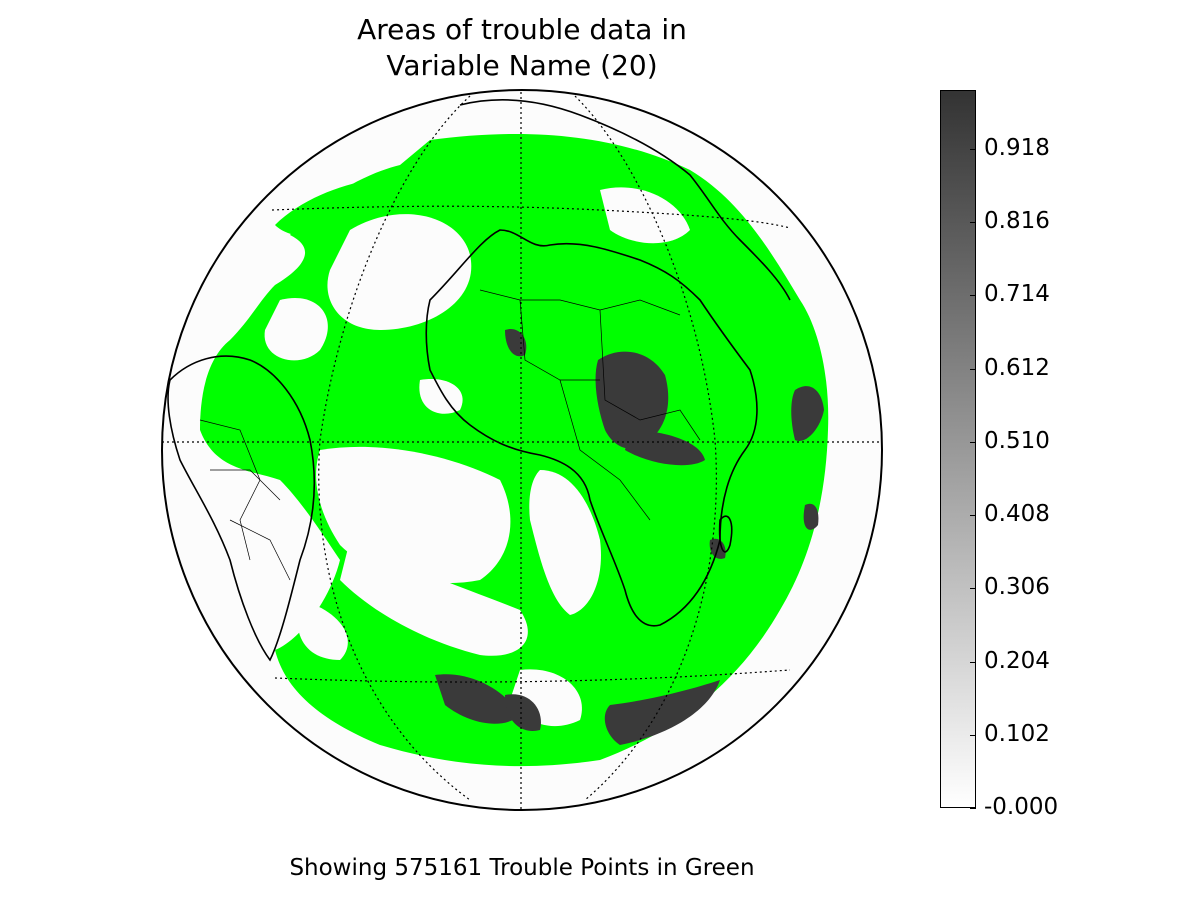  What do you see at coordinates (450, 435) in the screenshot?
I see `country-borders` at bounding box center [450, 435].